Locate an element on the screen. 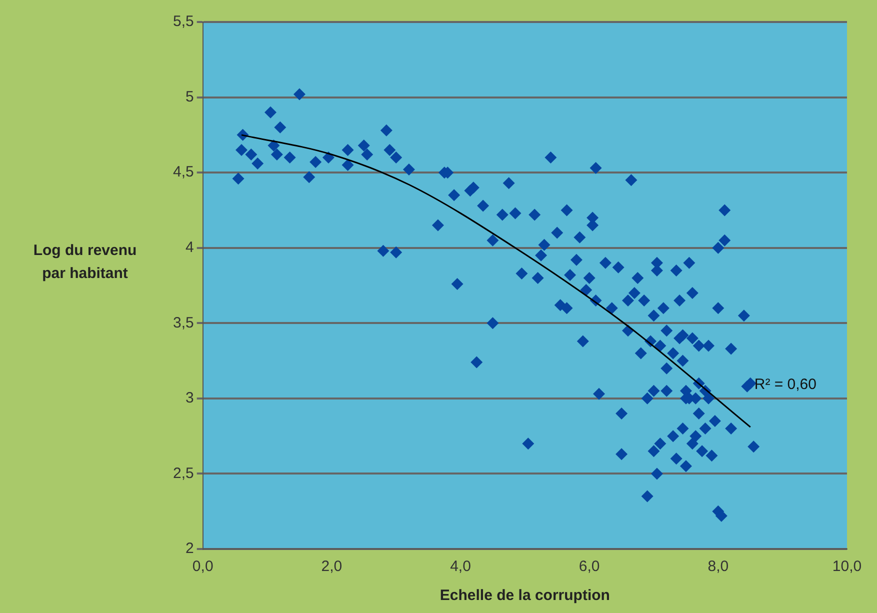  y-tick-label: 5,5 is located at coordinates (183, 21).